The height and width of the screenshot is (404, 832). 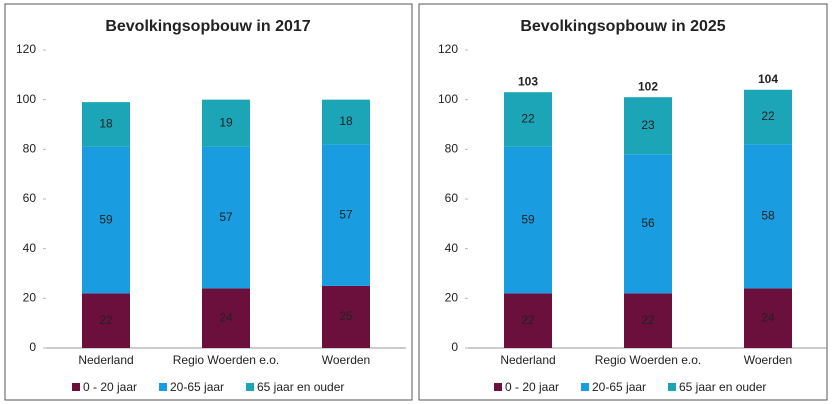 What do you see at coordinates (622, 26) in the screenshot?
I see `chart-title: Bevolkingsopbouw in 2025` at bounding box center [622, 26].